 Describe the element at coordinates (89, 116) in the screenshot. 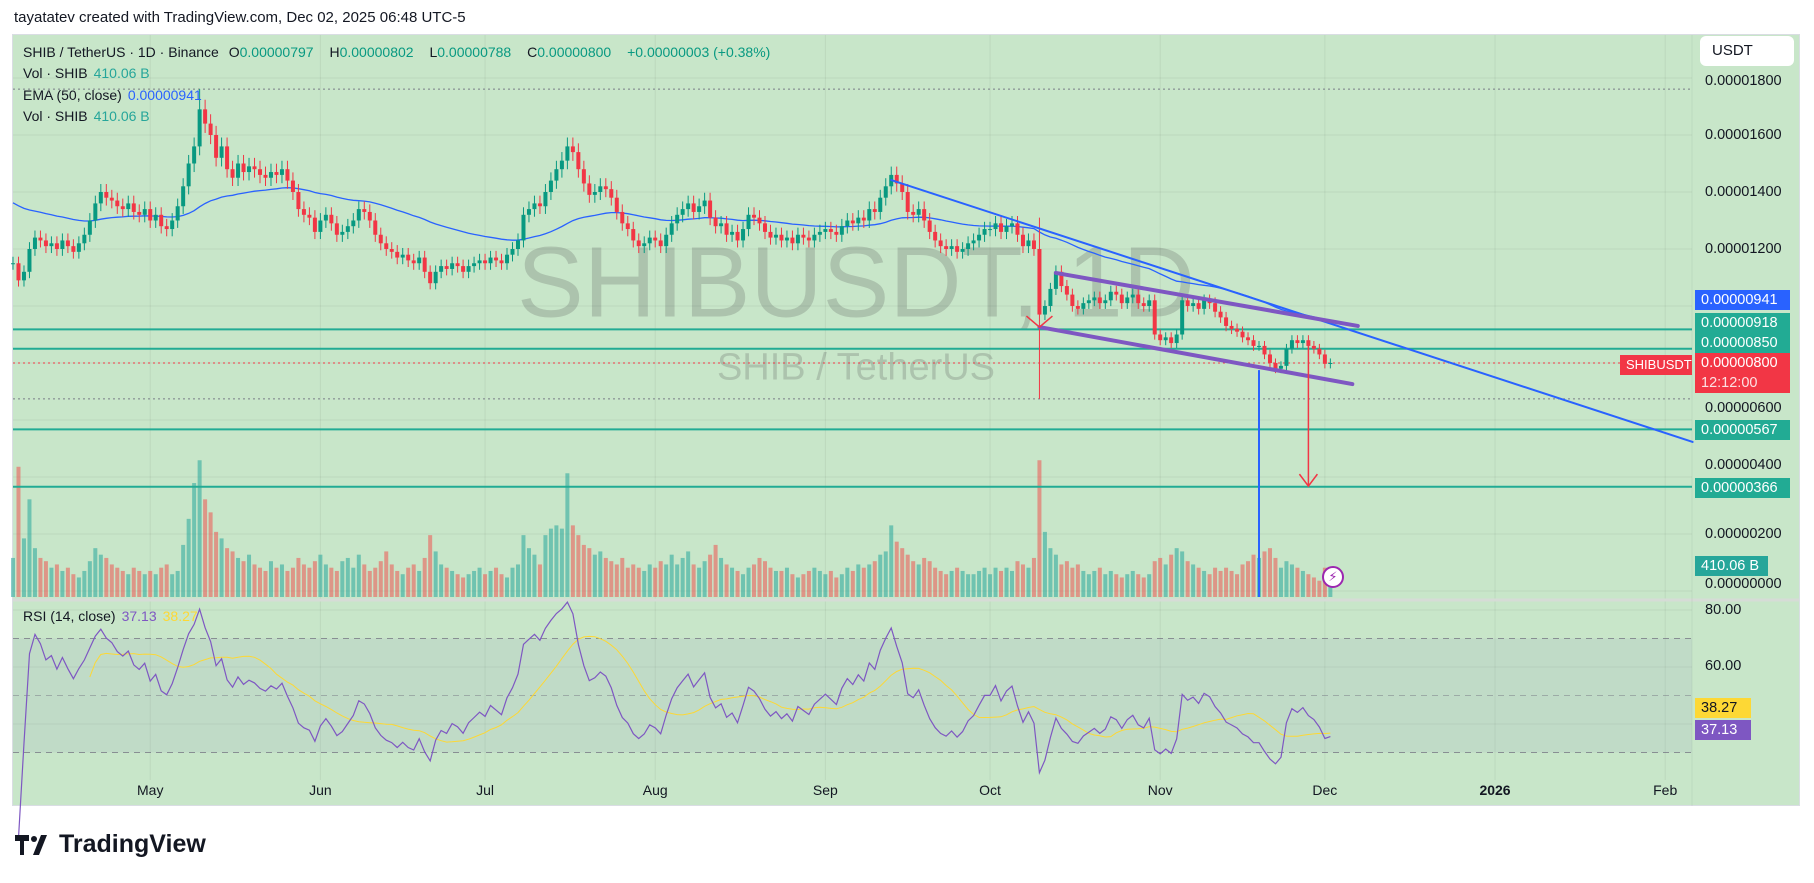

I see `legend-volume-2: Vol · SHIB 410.06 B` at that location.